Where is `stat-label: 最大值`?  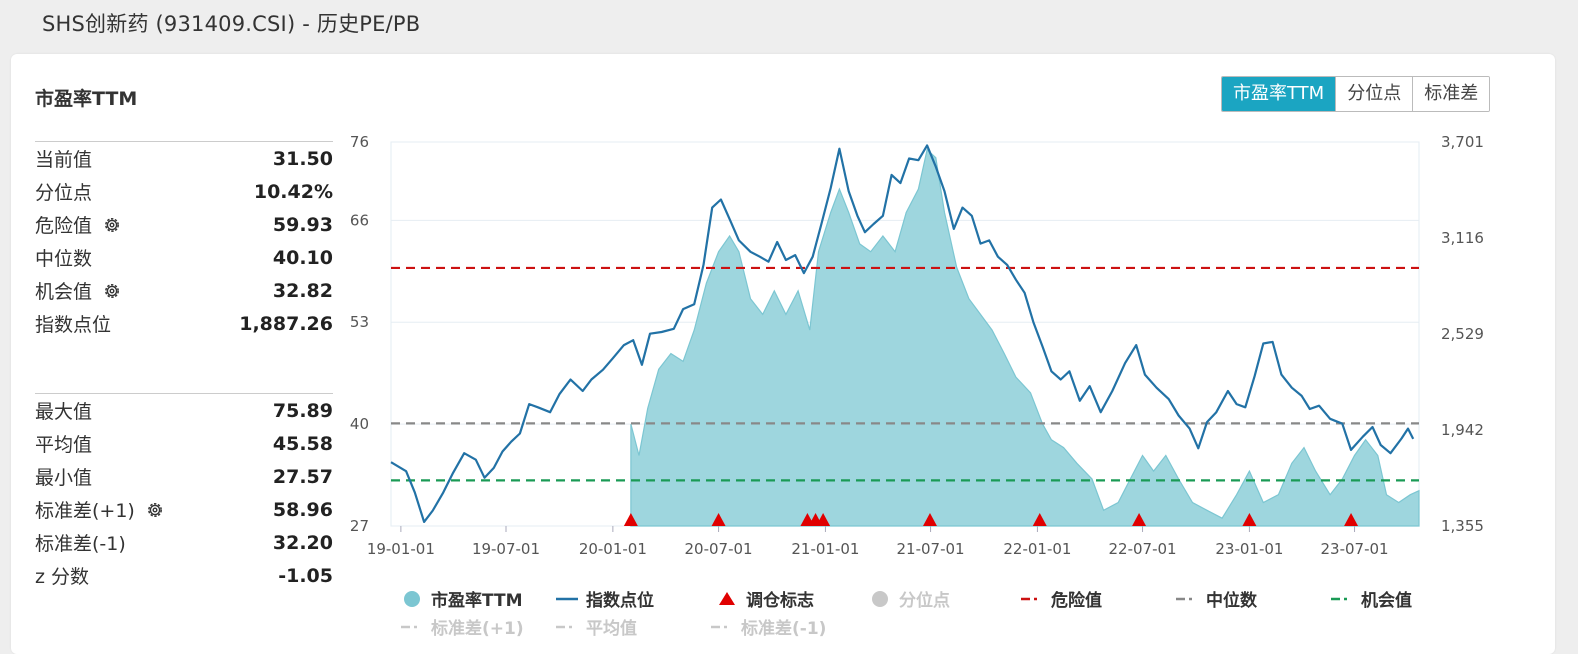 stat-label: 最大值 is located at coordinates (63, 410).